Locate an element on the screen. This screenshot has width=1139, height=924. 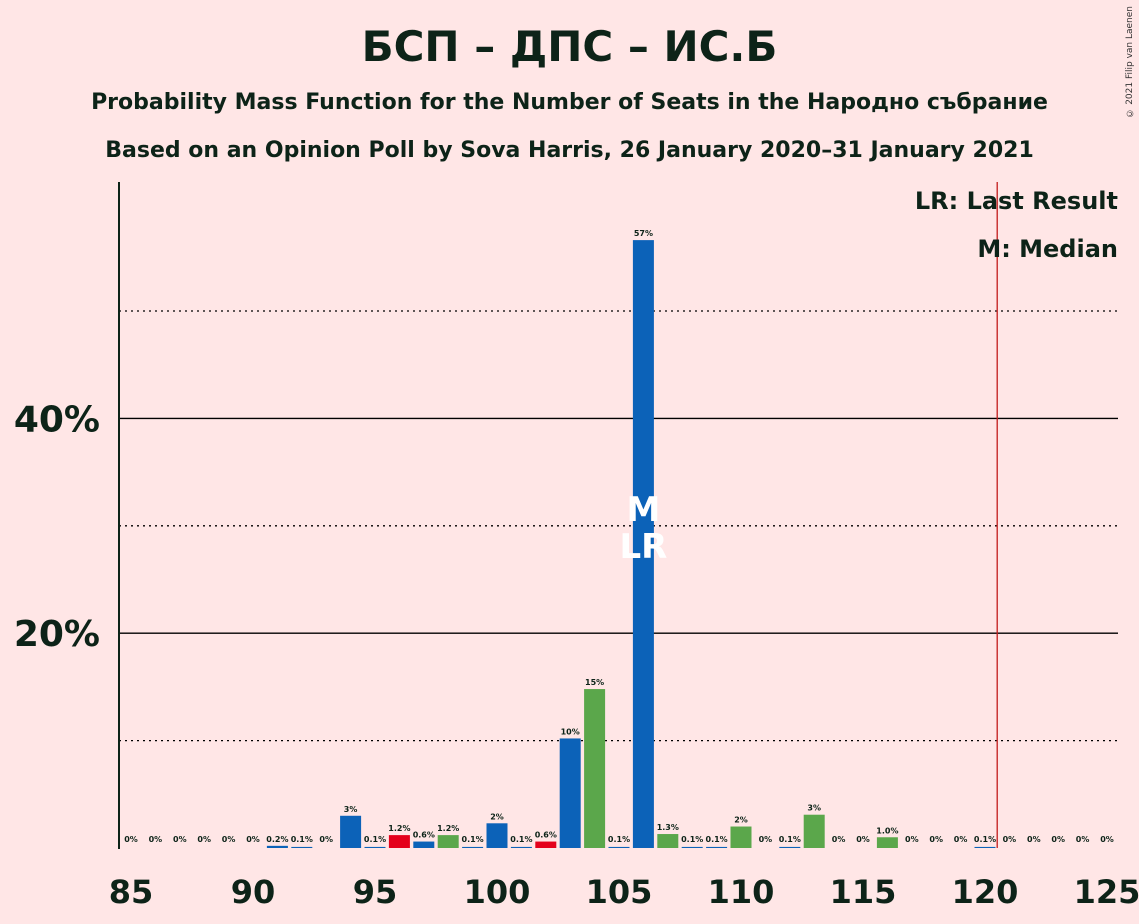
bar-label-113: 3% is located at coordinates (814, 808).